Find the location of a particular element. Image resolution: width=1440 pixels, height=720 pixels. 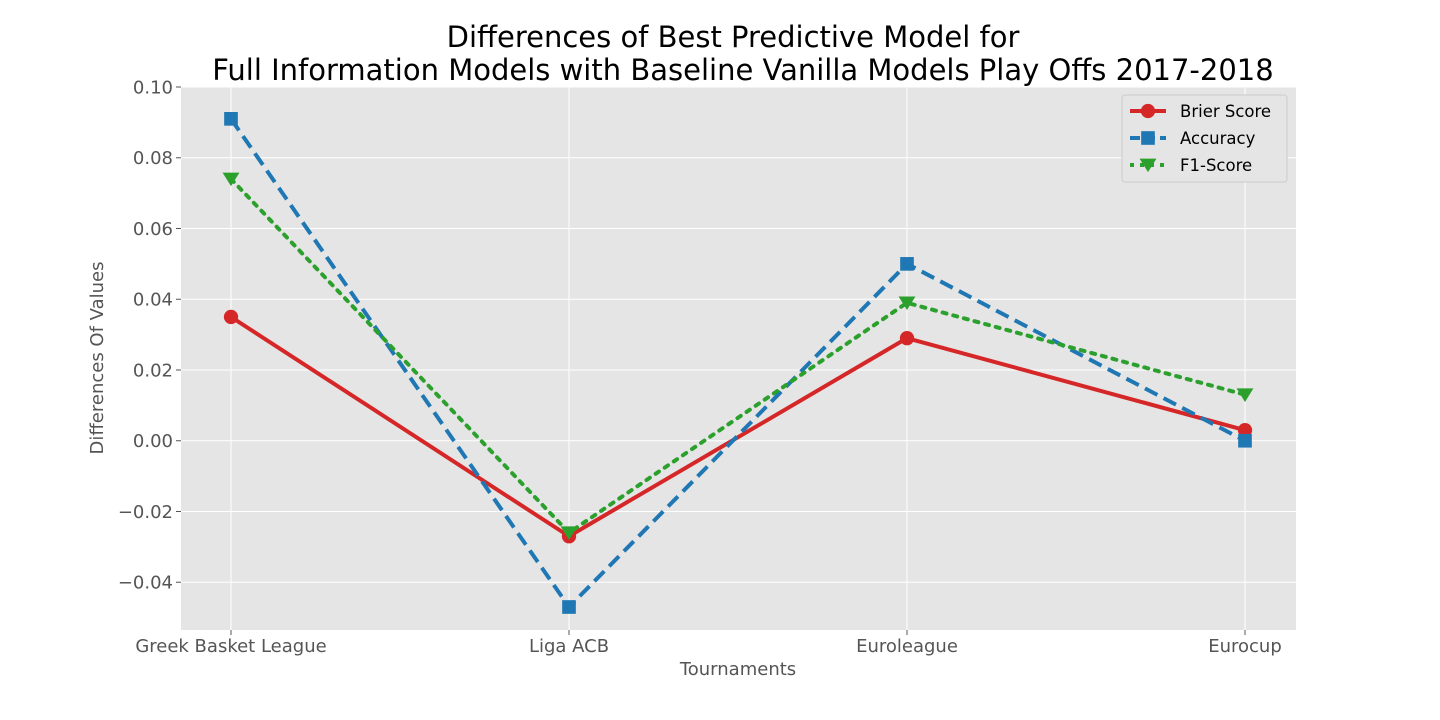

y-tick-label: 0.08 is located at coordinates (153, 158).